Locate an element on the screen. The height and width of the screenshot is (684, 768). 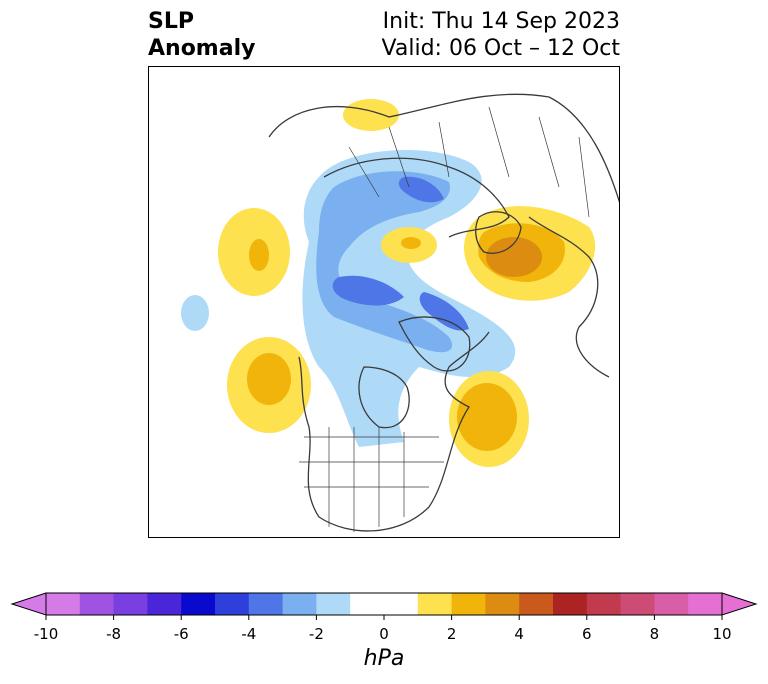
positive-anomaly-west-coast-core is located at coordinates (259, 255).